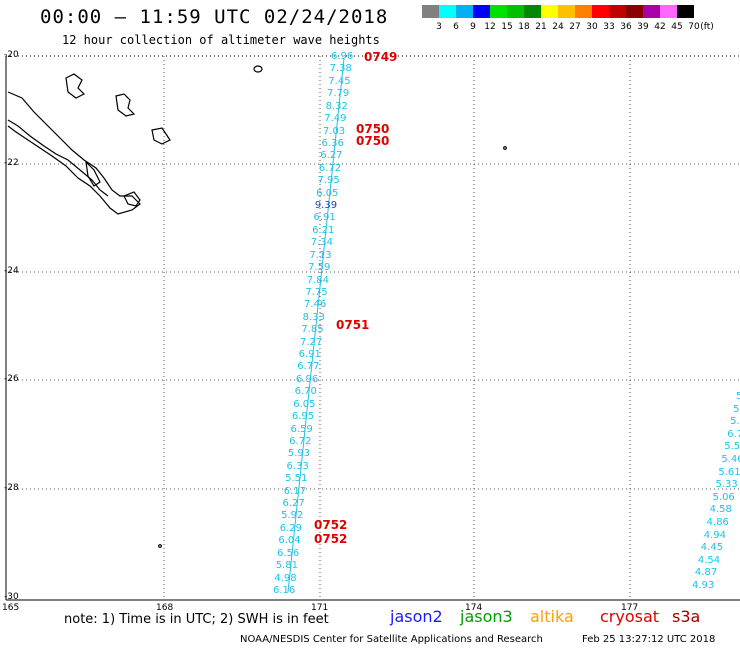 This screenshot has height=650, width=740. Describe the element at coordinates (315, 305) in the screenshot. I see `wave-height-value: 7.46` at that location.